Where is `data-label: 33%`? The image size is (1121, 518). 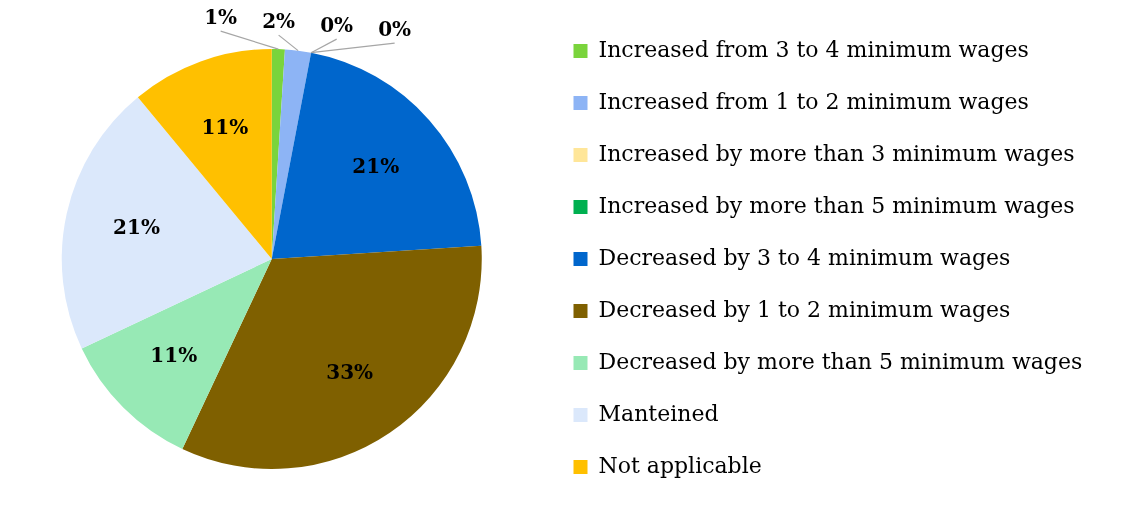
data-label: 33% is located at coordinates (350, 371).